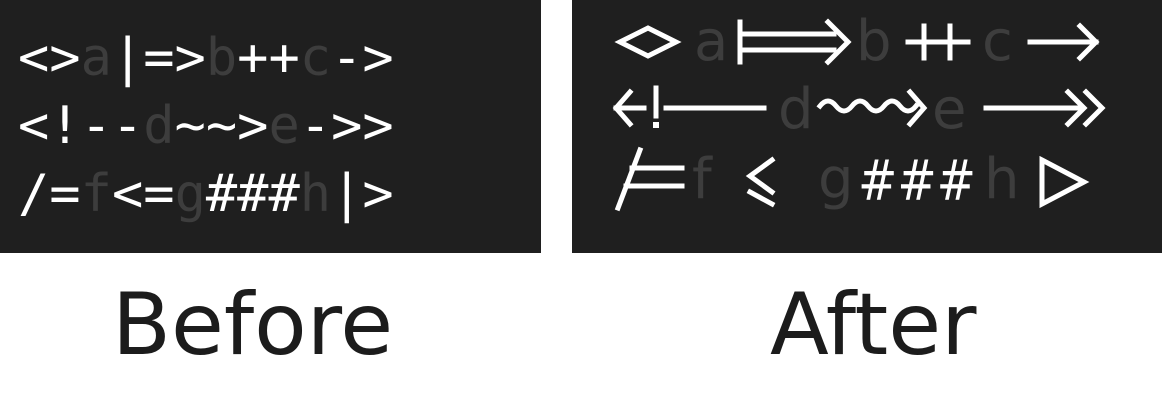 The width and height of the screenshot is (1162, 405). What do you see at coordinates (252, 194) in the screenshot?
I see `before-operator-text: ###` at bounding box center [252, 194].